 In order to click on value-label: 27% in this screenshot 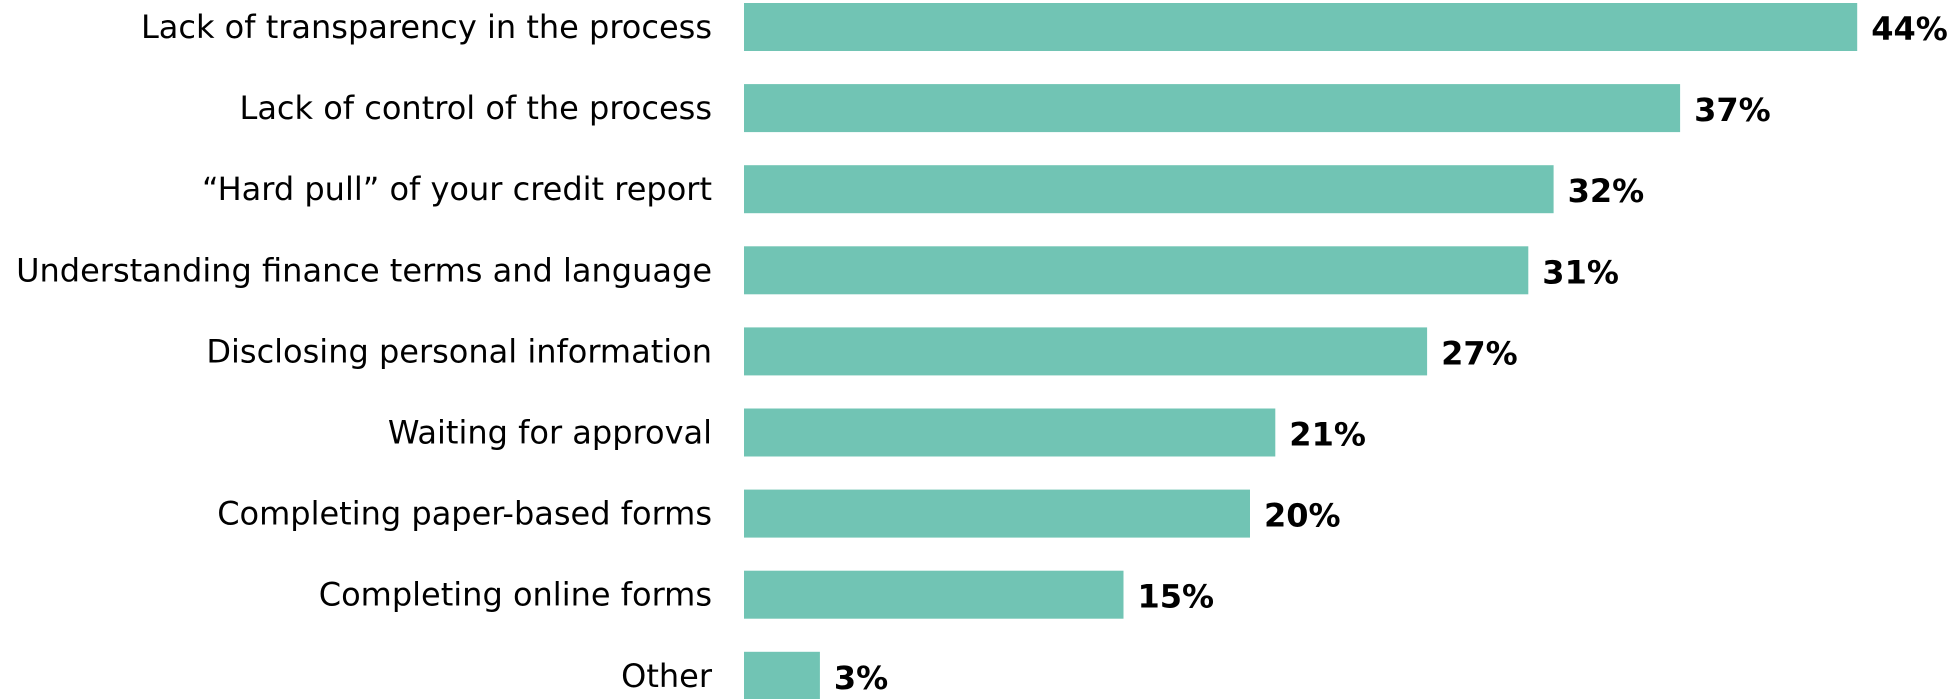, I will do `click(1479, 353)`.